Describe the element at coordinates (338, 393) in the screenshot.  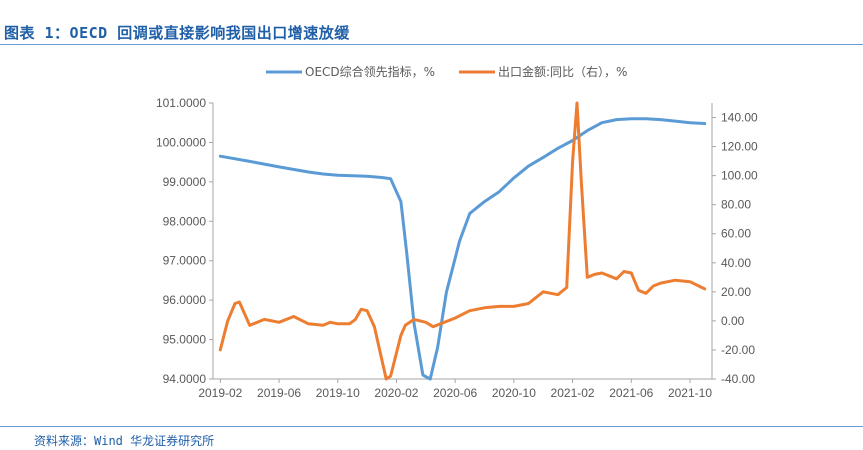
I see `x-tick-label: 2019-10` at that location.